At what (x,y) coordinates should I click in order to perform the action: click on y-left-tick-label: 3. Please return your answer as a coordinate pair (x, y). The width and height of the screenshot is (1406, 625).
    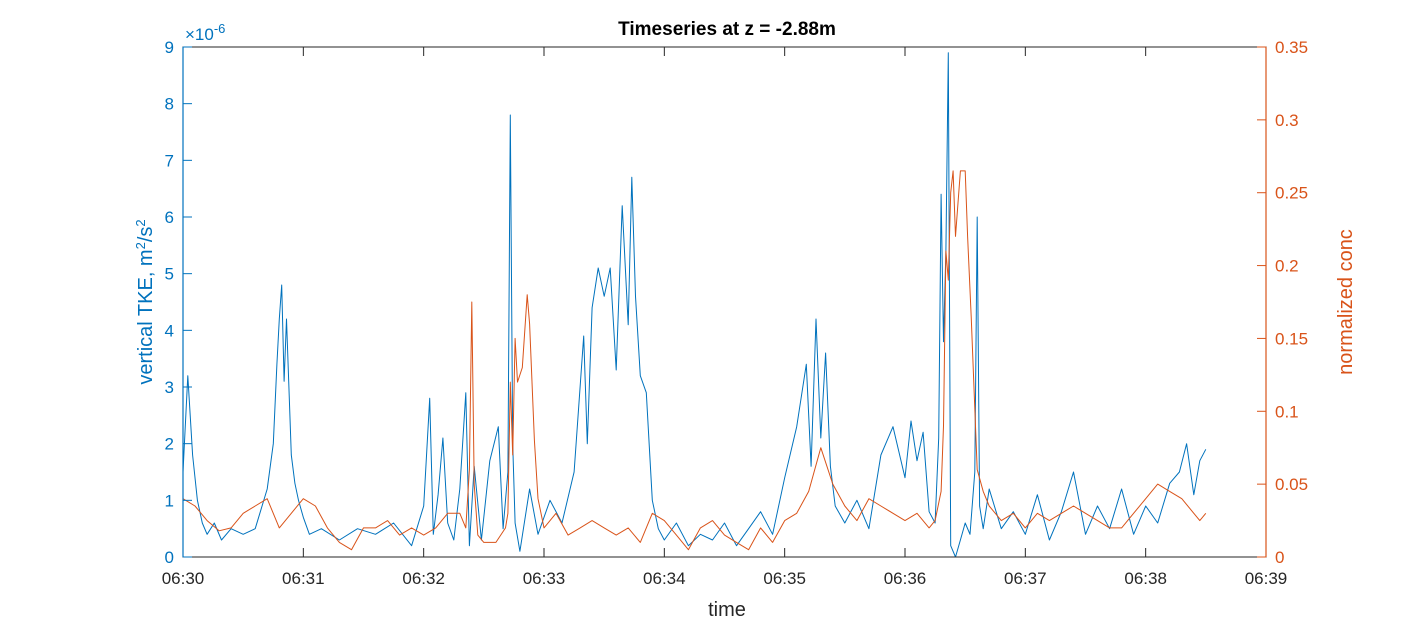
    Looking at the image, I should click on (169, 387).